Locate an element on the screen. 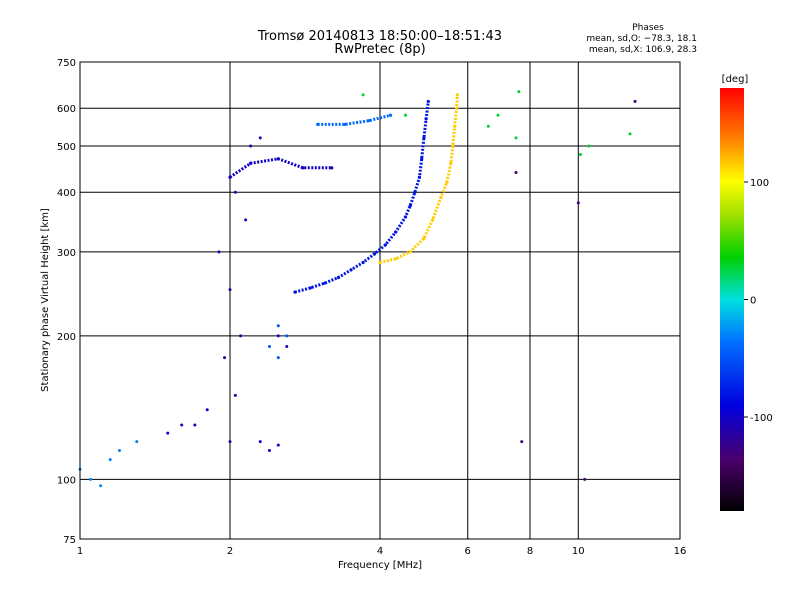 Image resolution: width=800 pixels, height=600 pixels. stats-x-mode: mean, sd,X: 106.9, 28.3 is located at coordinates (643, 50).